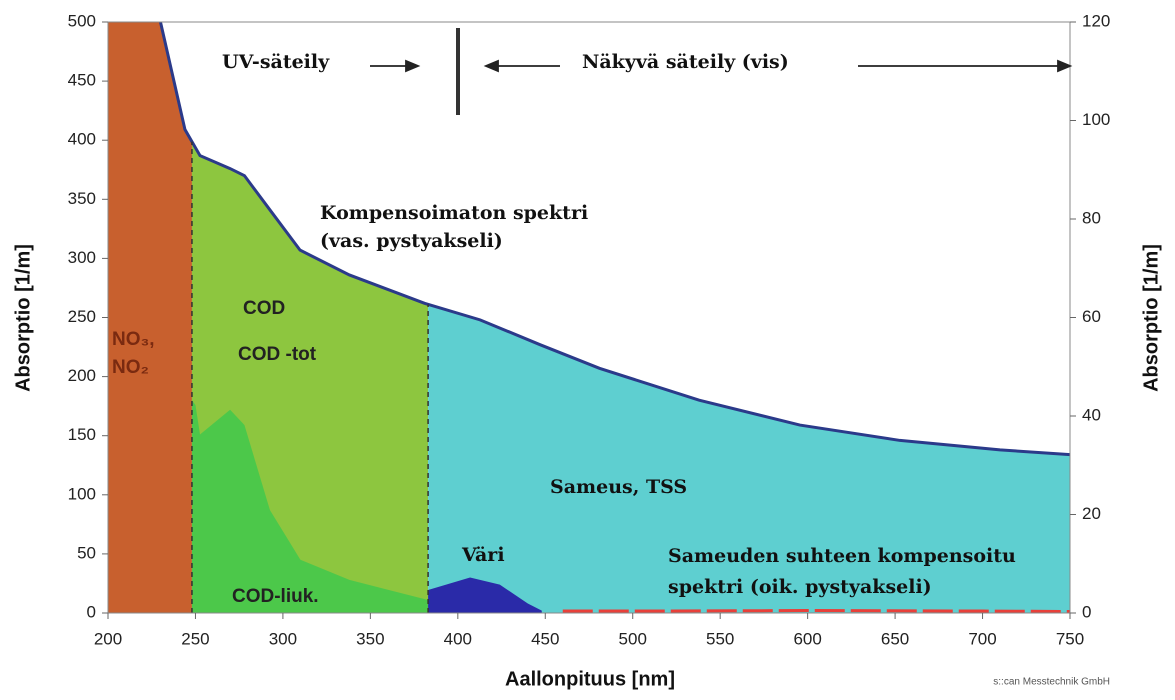 The image size is (1175, 700). What do you see at coordinates (454, 213) in the screenshot?
I see `spectrum-label: Kompensoimaton spektri` at bounding box center [454, 213].